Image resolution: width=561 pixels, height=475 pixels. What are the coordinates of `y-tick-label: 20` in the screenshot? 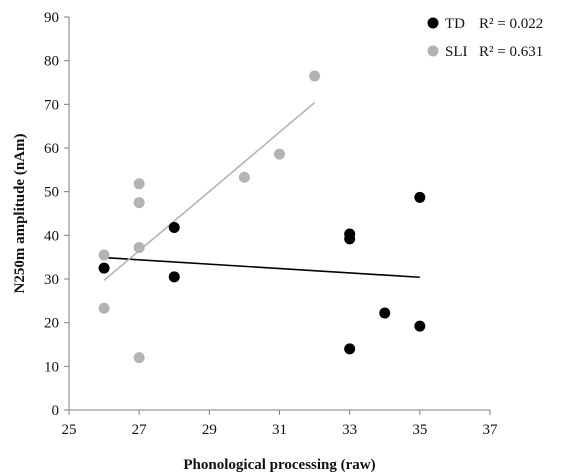 It's located at (51, 324).